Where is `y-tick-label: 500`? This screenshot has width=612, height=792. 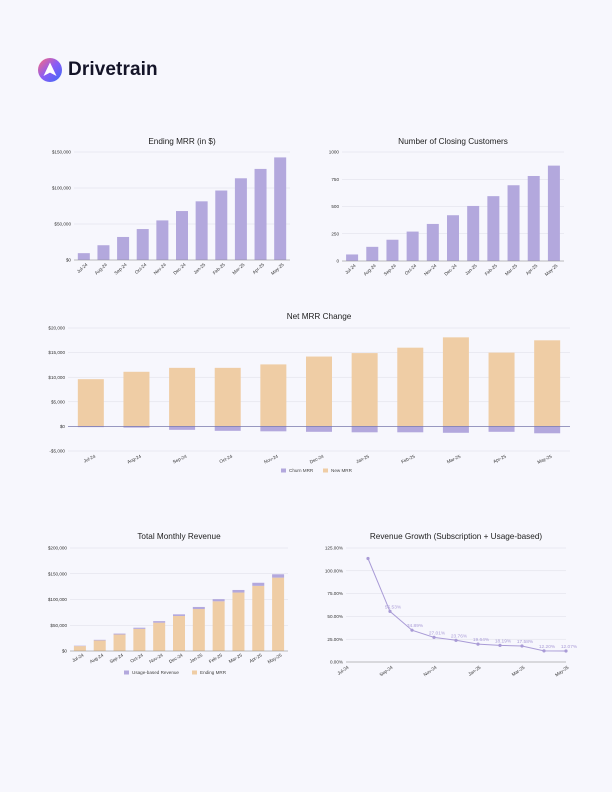
y-tick-label: 500 is located at coordinates (335, 206).